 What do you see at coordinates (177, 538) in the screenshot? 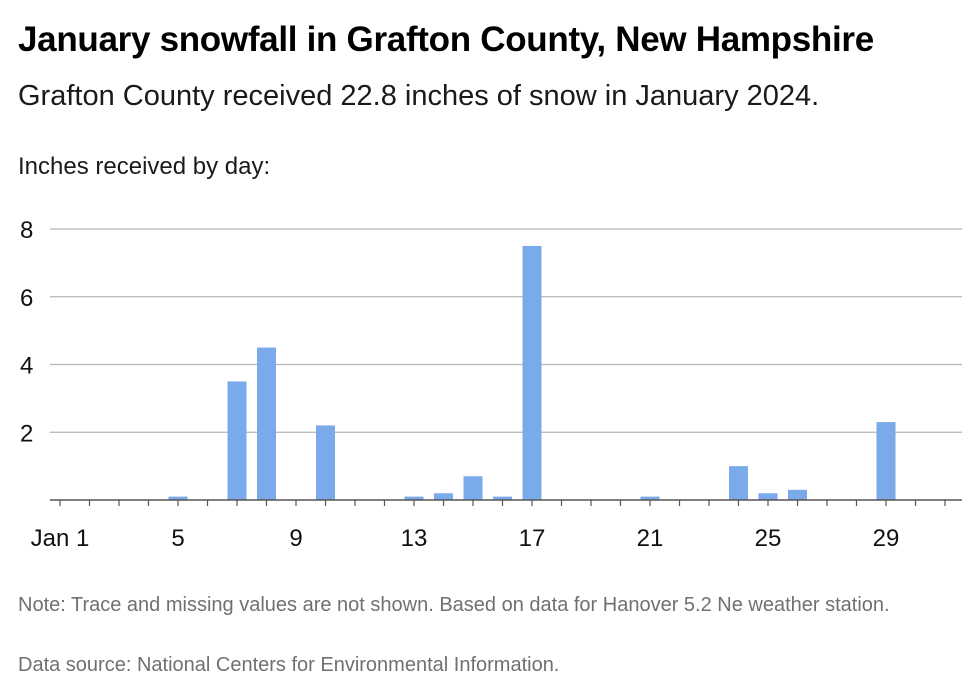
I see `x-tick-label: 5` at bounding box center [177, 538].